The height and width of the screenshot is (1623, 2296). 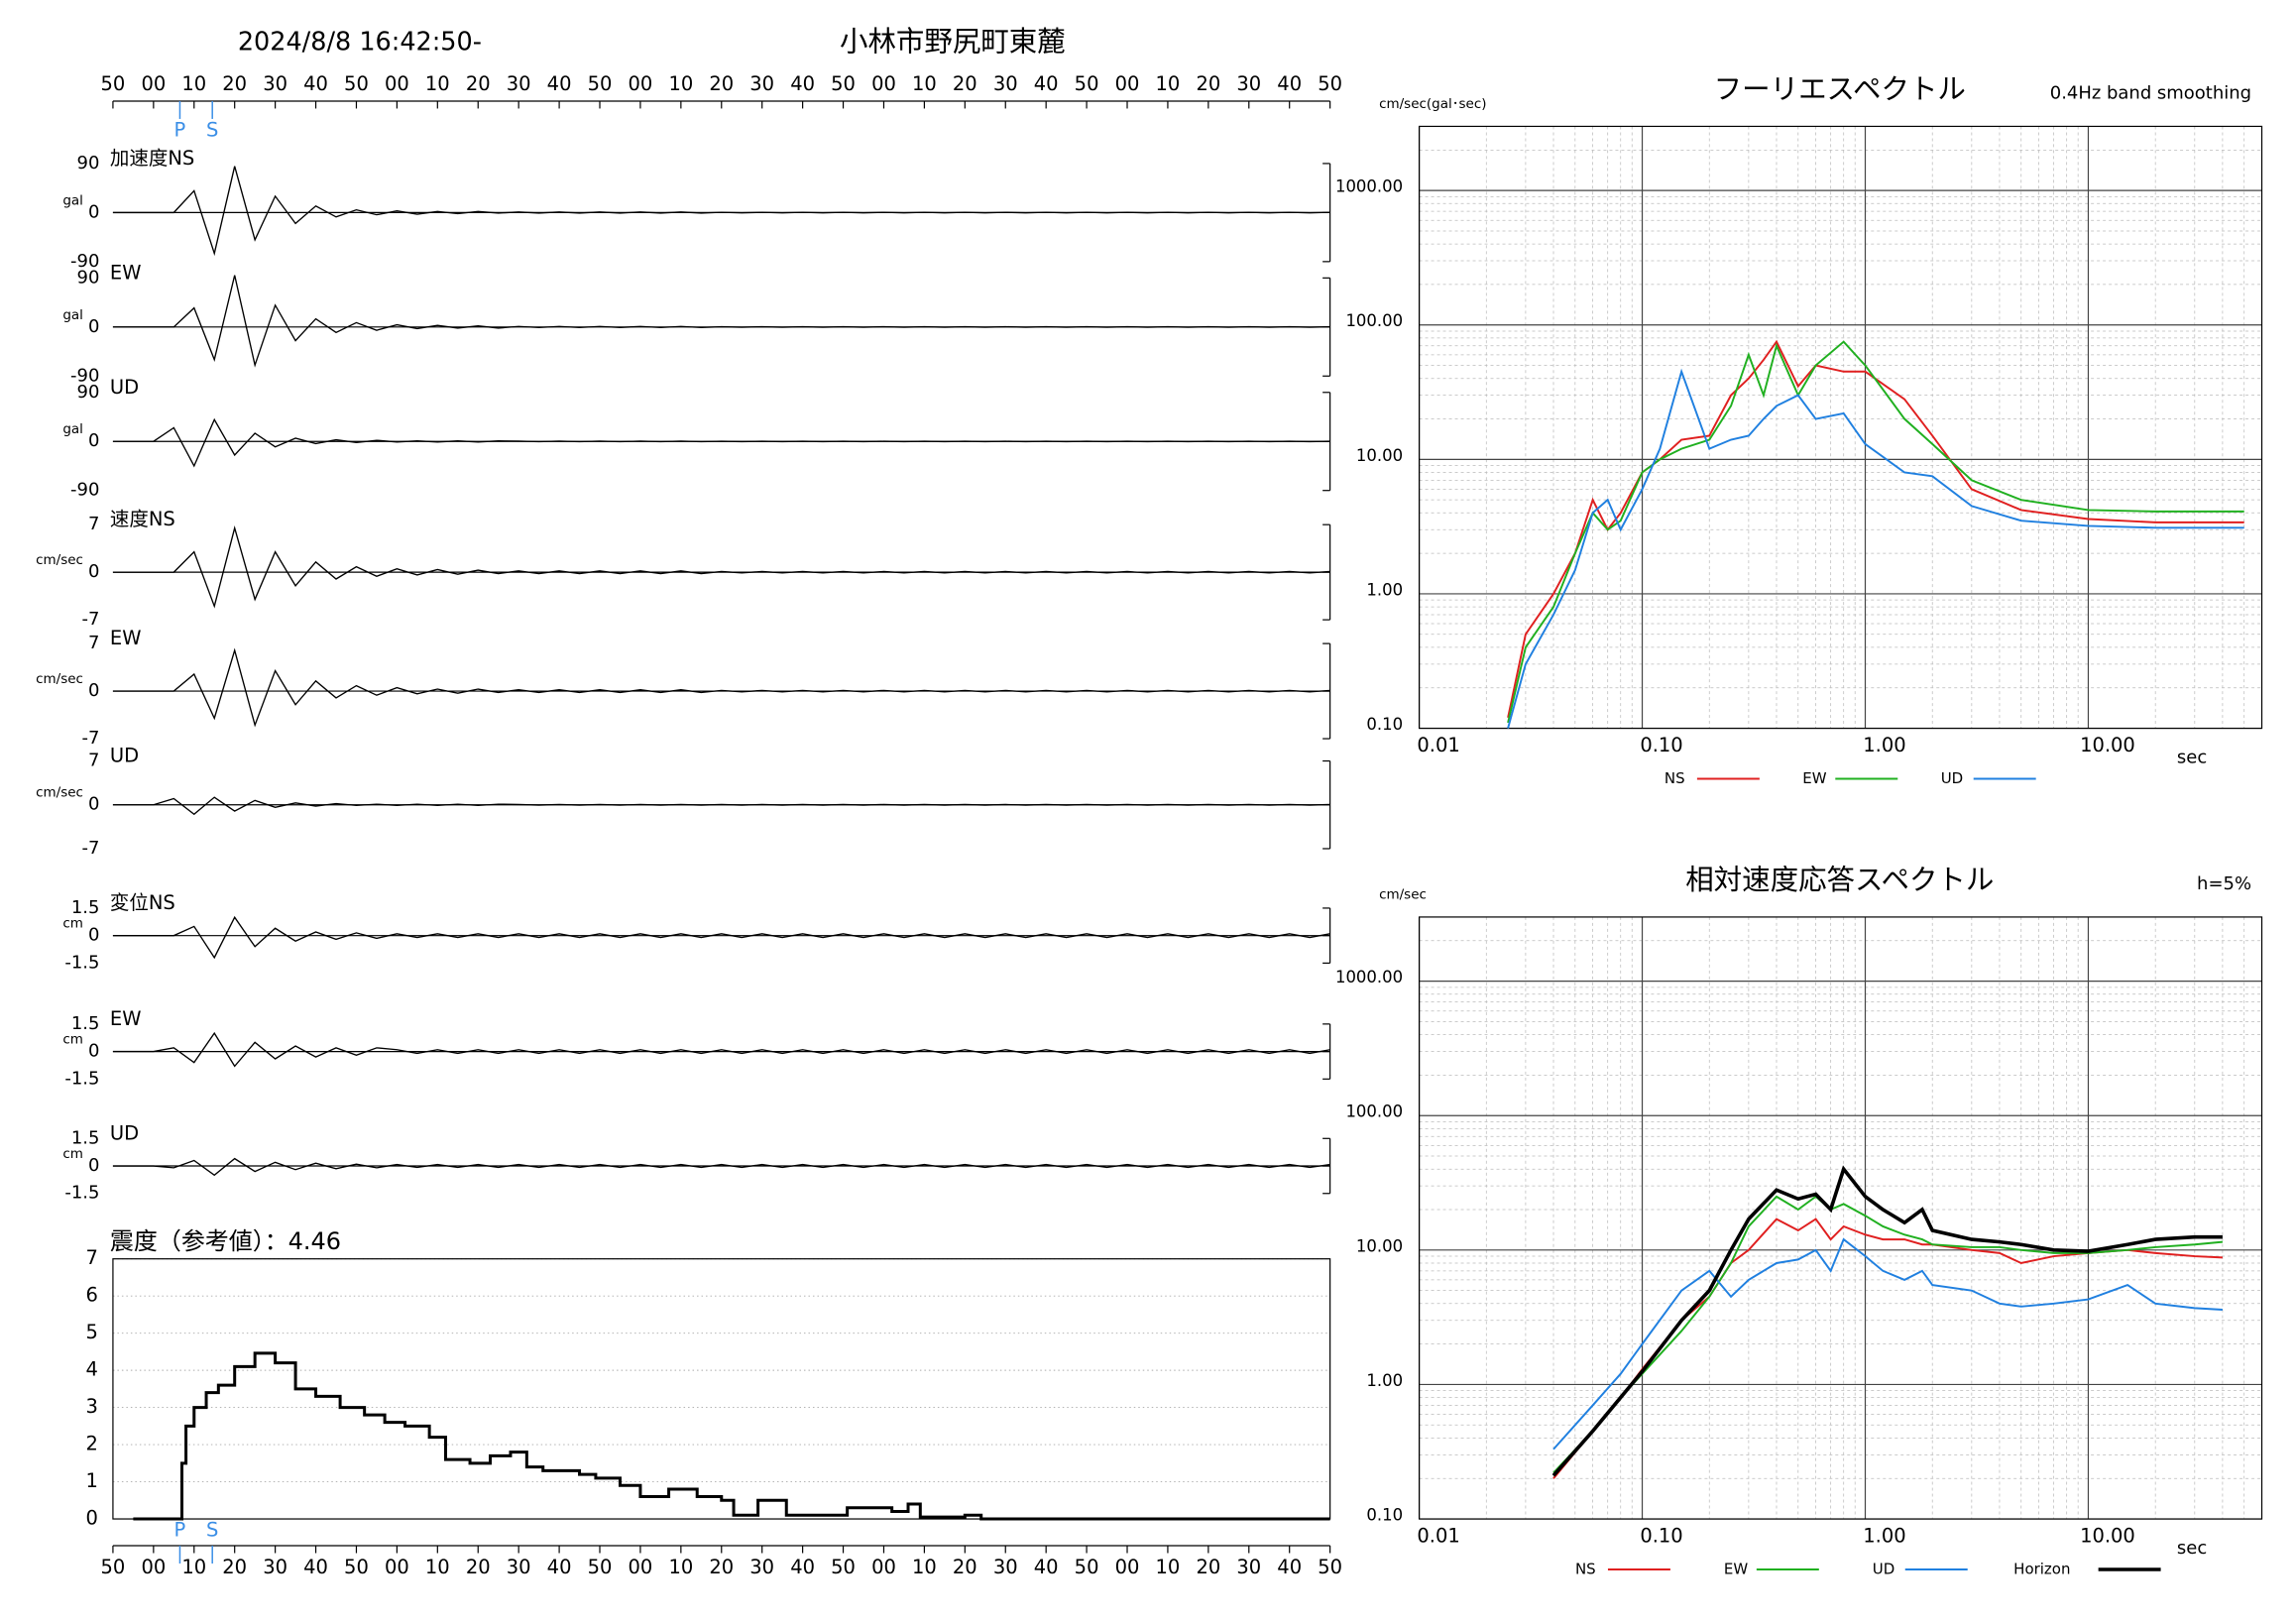 I want to click on unit-label: gal, so click(x=72, y=429).